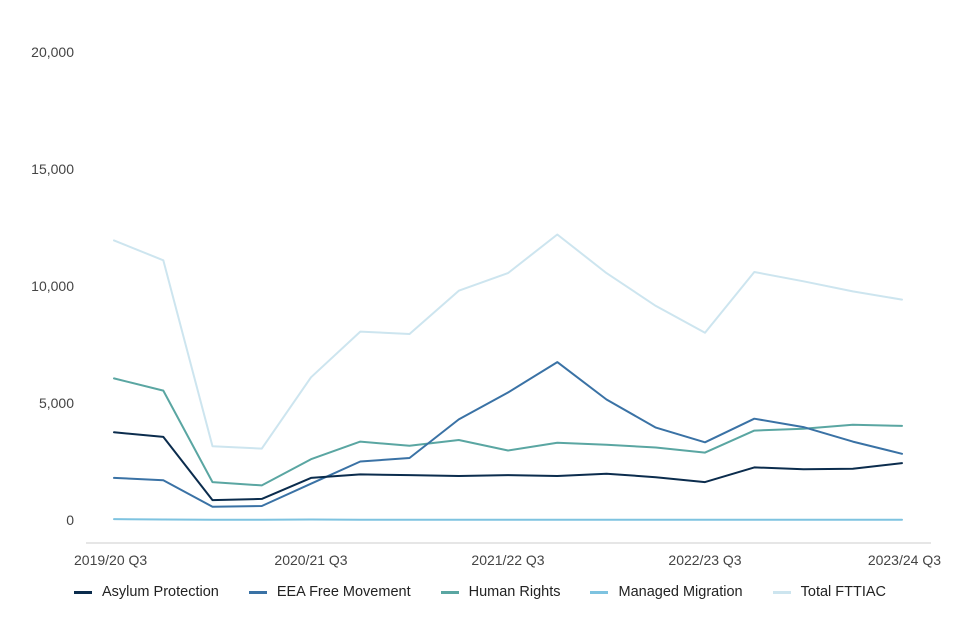  What do you see at coordinates (680, 592) in the screenshot?
I see `legend-label: Managed Migration` at bounding box center [680, 592].